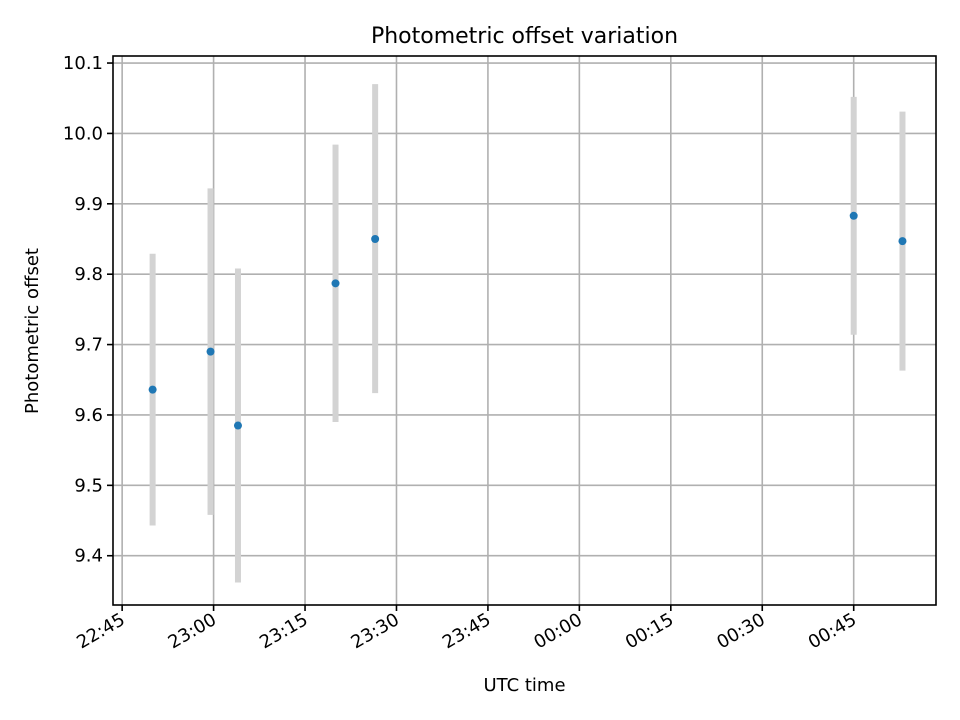 This screenshot has width=960, height=720. What do you see at coordinates (83, 133) in the screenshot?
I see `y-tick-label: 10.0` at bounding box center [83, 133].